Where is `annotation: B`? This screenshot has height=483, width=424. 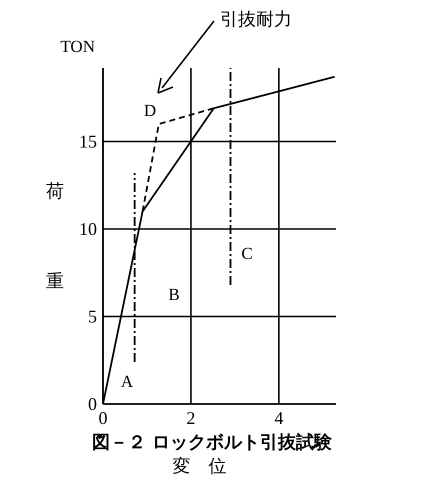
annotation: B is located at coordinates (174, 294).